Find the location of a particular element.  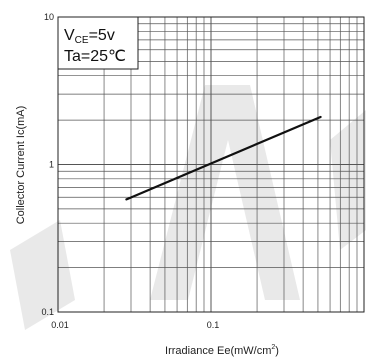

series-line is located at coordinates (223, 158).